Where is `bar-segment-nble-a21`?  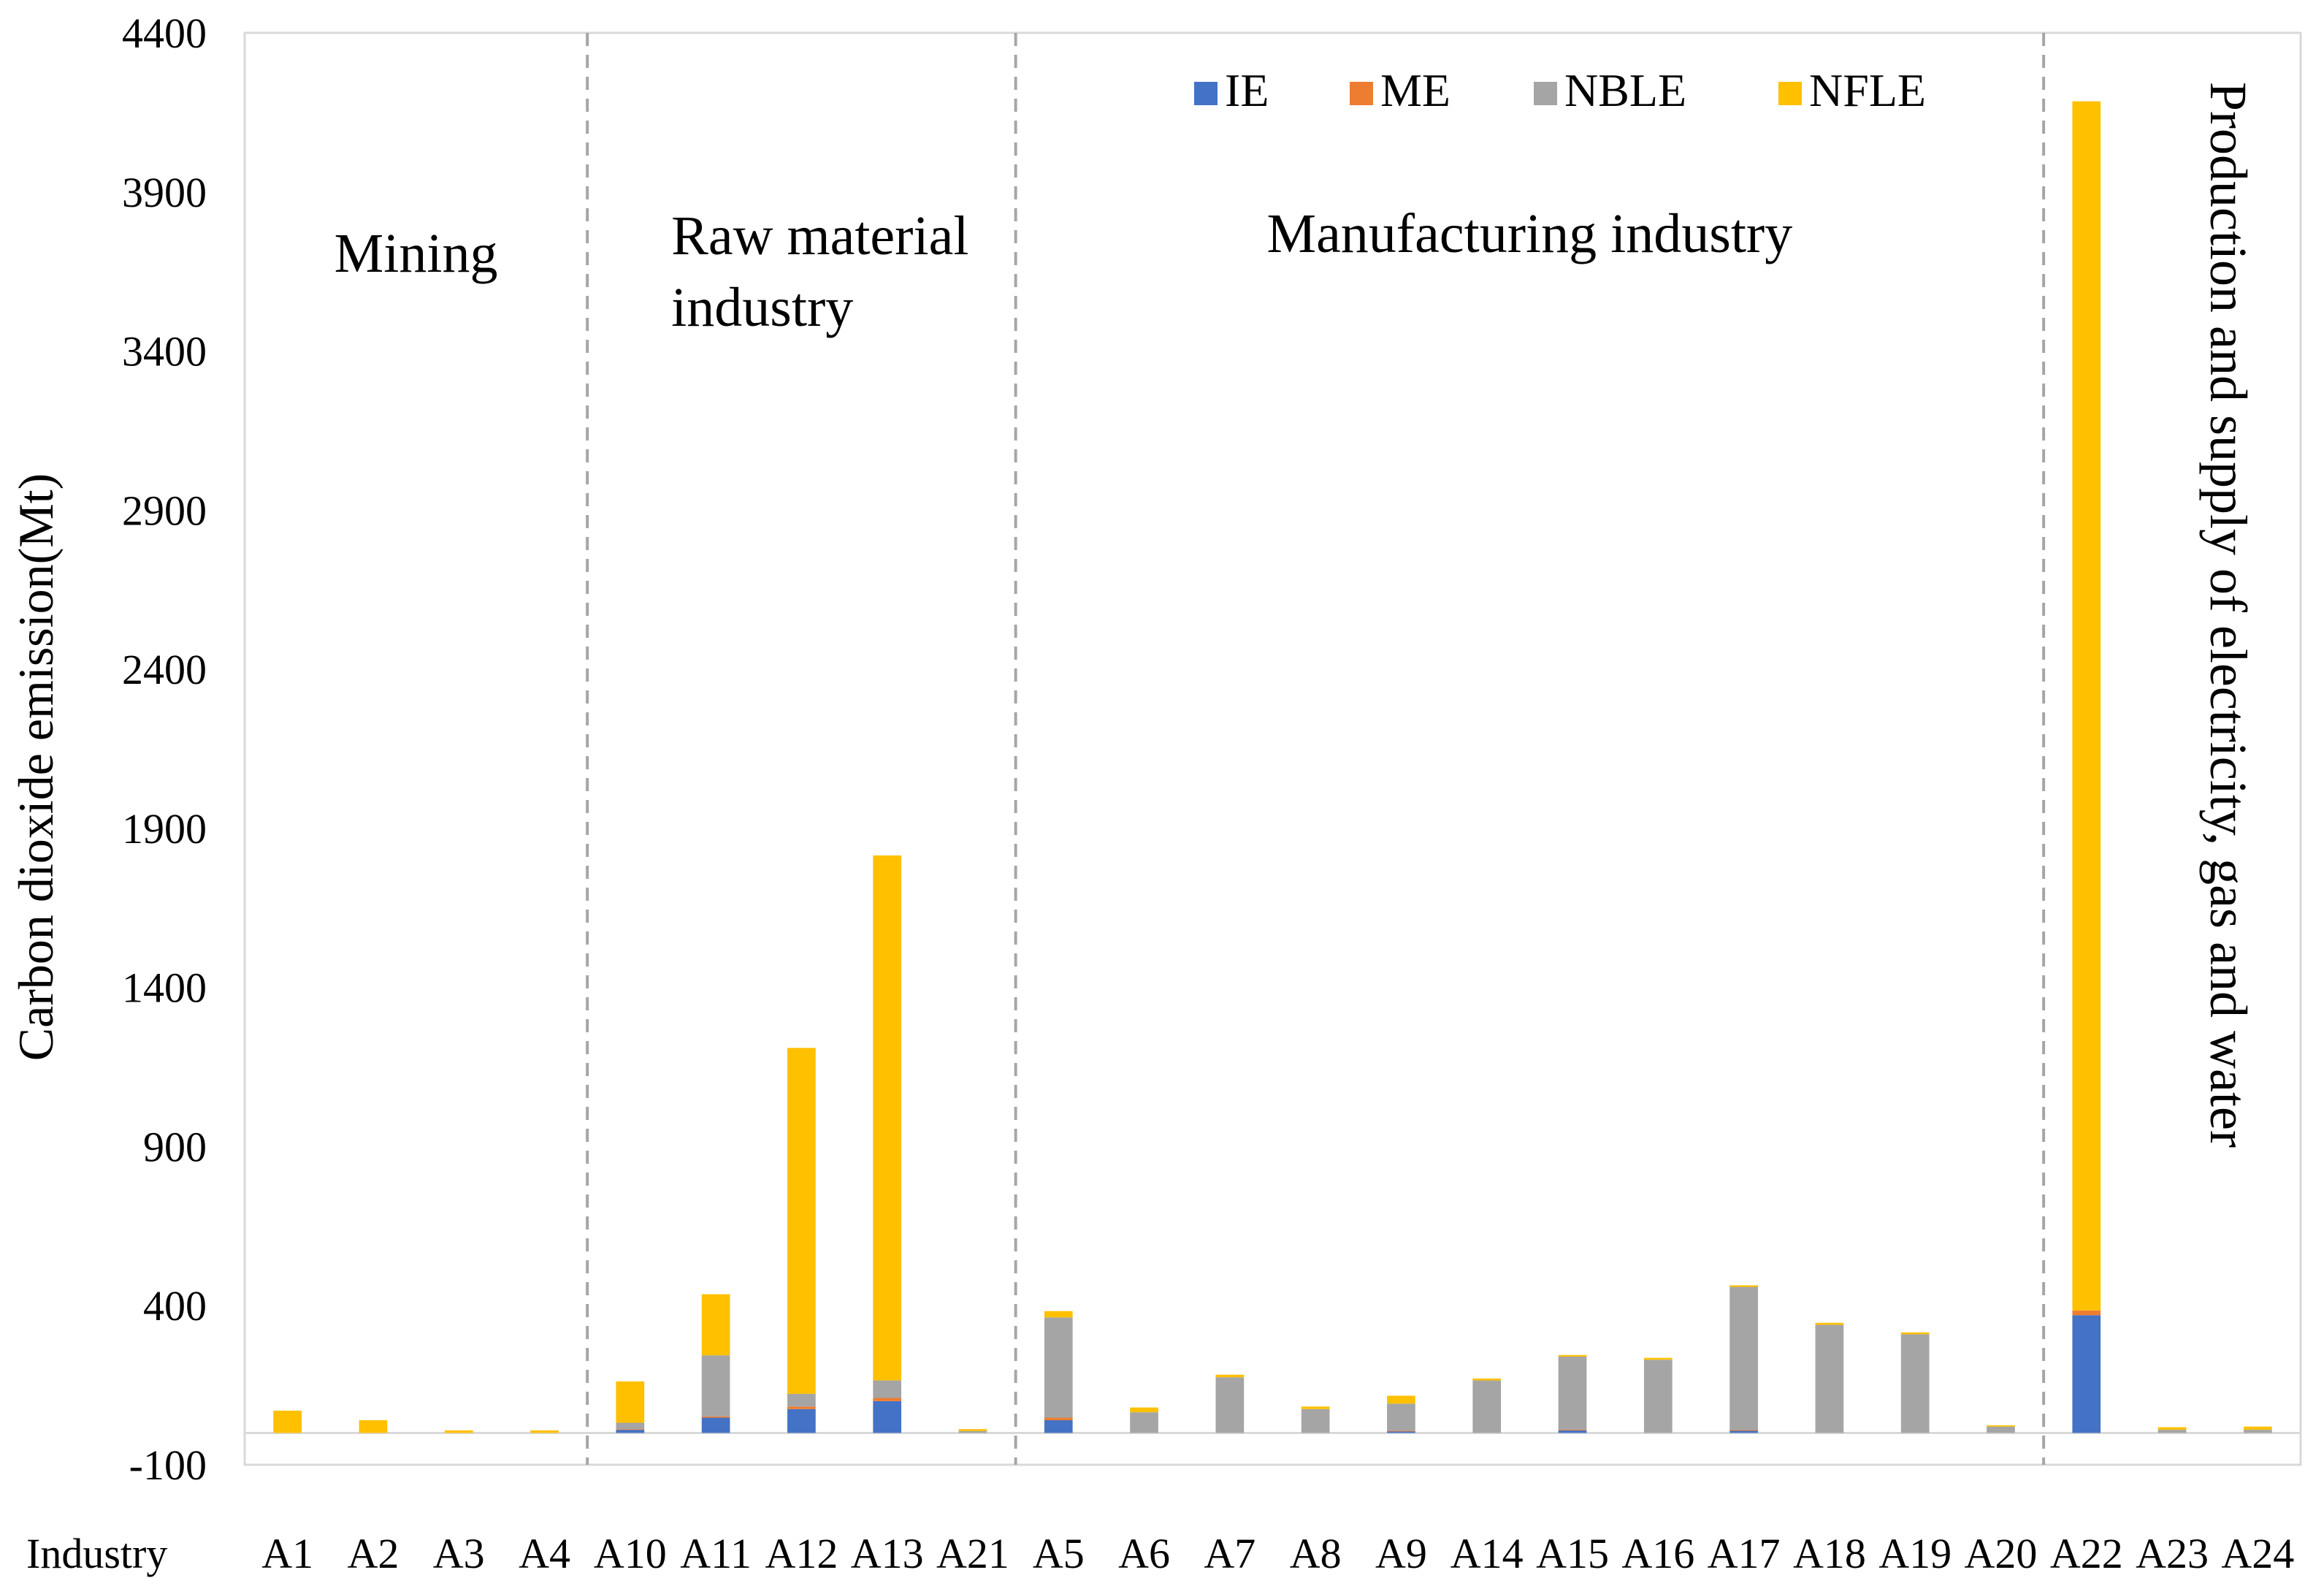 bar-segment-nble-a21 is located at coordinates (972, 1431).